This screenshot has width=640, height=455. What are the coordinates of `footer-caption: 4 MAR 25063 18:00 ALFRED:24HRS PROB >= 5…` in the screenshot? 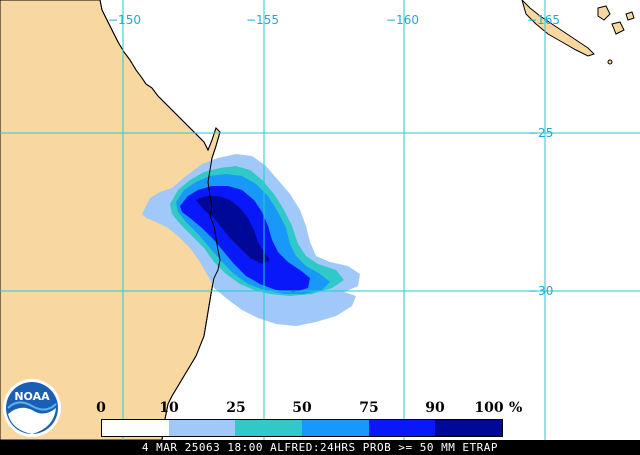 It's located at (320, 447).